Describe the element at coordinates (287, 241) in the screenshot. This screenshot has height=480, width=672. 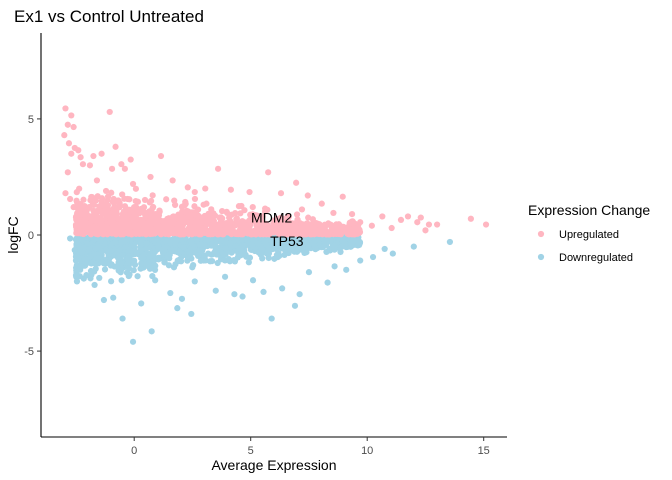
I see `gene-label-tp53: TP53` at that location.